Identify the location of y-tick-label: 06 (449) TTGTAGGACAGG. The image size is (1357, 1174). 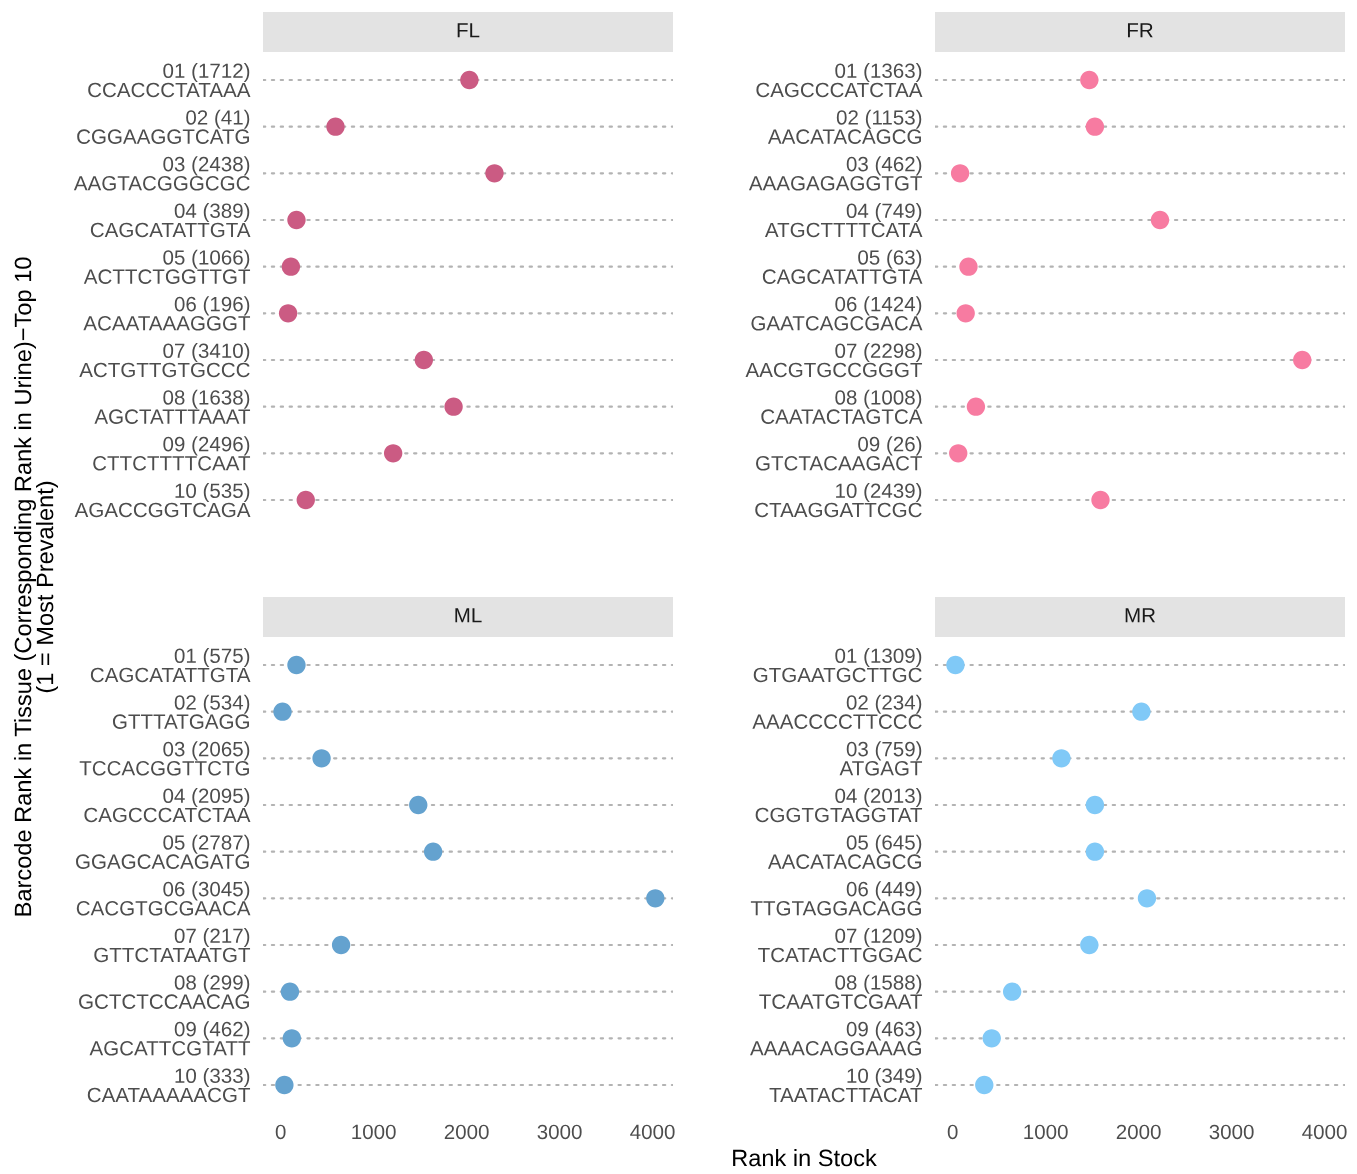
(836, 898).